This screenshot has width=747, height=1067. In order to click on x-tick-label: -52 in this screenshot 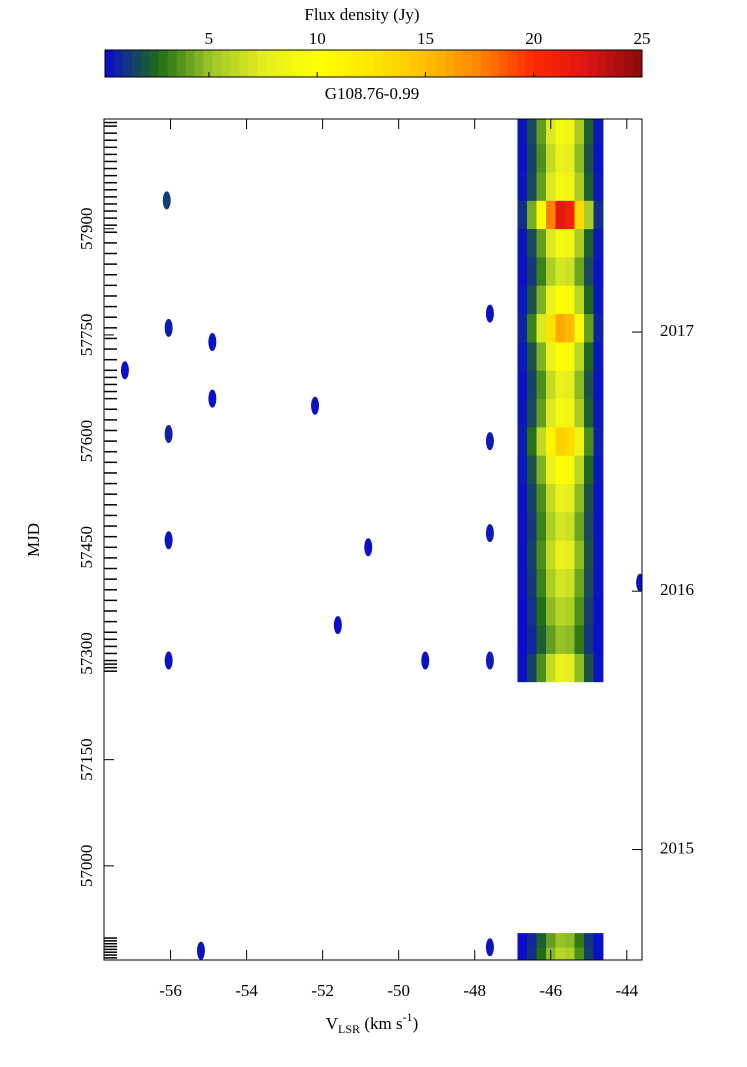, I will do `click(322, 990)`.